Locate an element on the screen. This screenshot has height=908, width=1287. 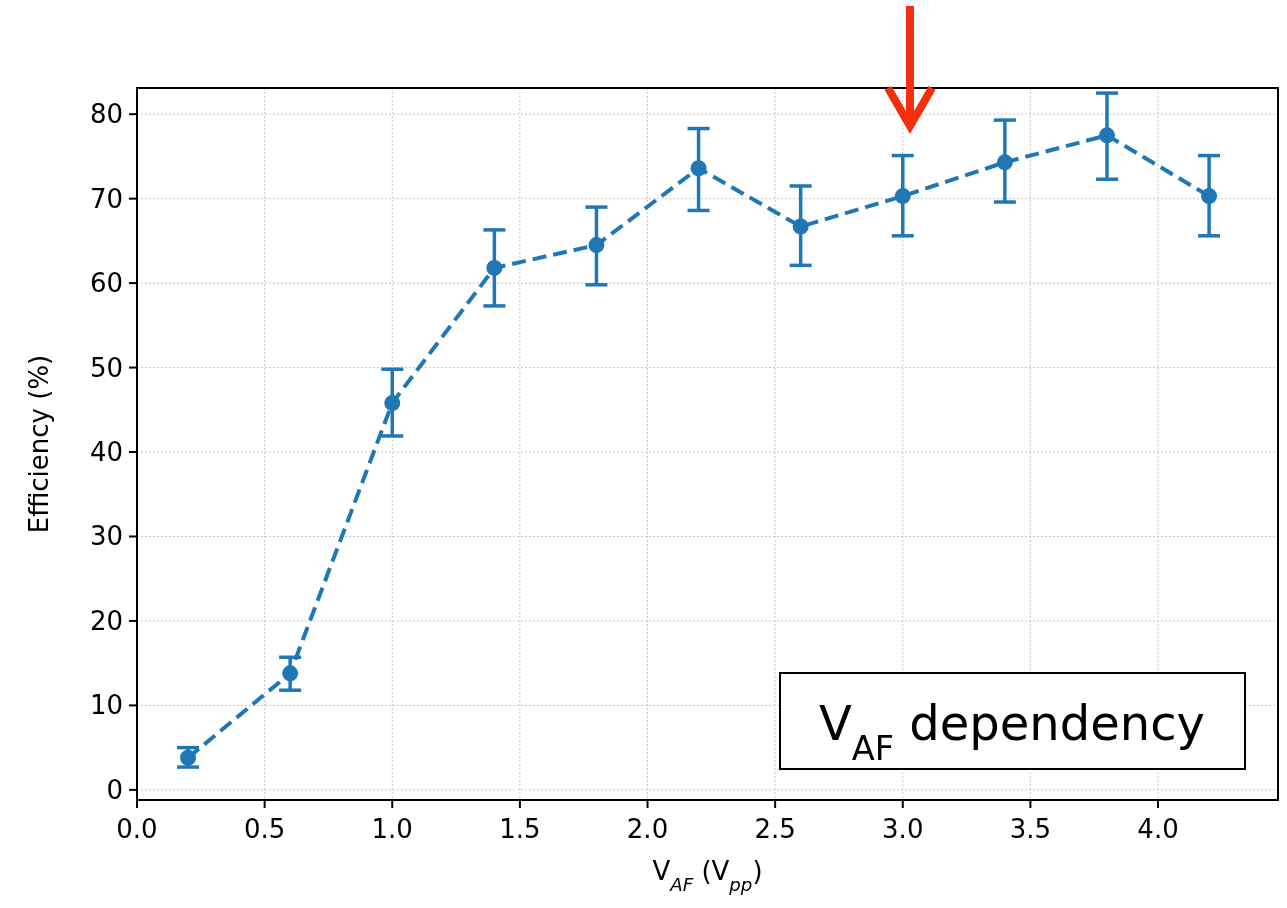
x-tick-label: 4.0 is located at coordinates (1158, 829).